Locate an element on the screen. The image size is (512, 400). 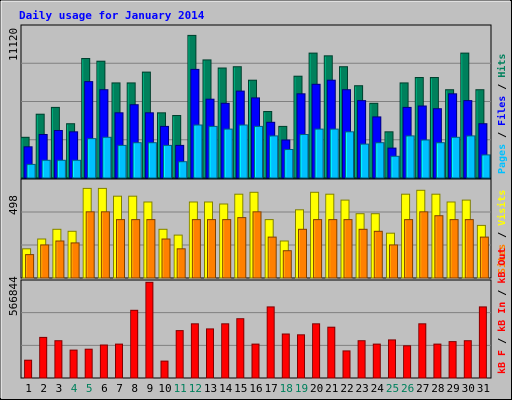
x-tick-label: 8 is located at coordinates (134, 388).